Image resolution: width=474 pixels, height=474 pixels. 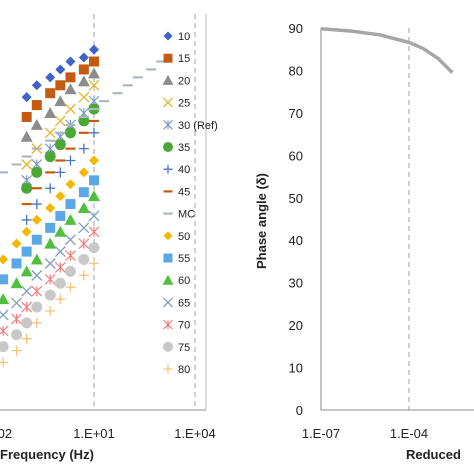 What do you see at coordinates (184, 348) in the screenshot?
I see `legend-label: 75` at bounding box center [184, 348].